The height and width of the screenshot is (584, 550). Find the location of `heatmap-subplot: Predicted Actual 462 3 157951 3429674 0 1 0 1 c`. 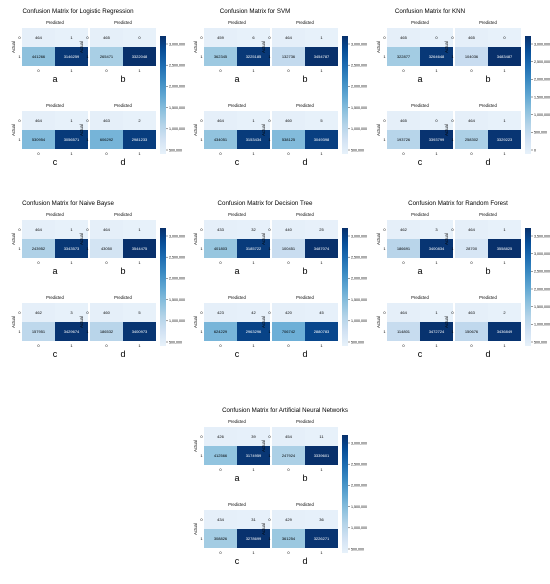

heatmap-subplot: Predicted Actual 462 3 157951 3429674 0 1 0 1 c is located at coordinates (49, 327).